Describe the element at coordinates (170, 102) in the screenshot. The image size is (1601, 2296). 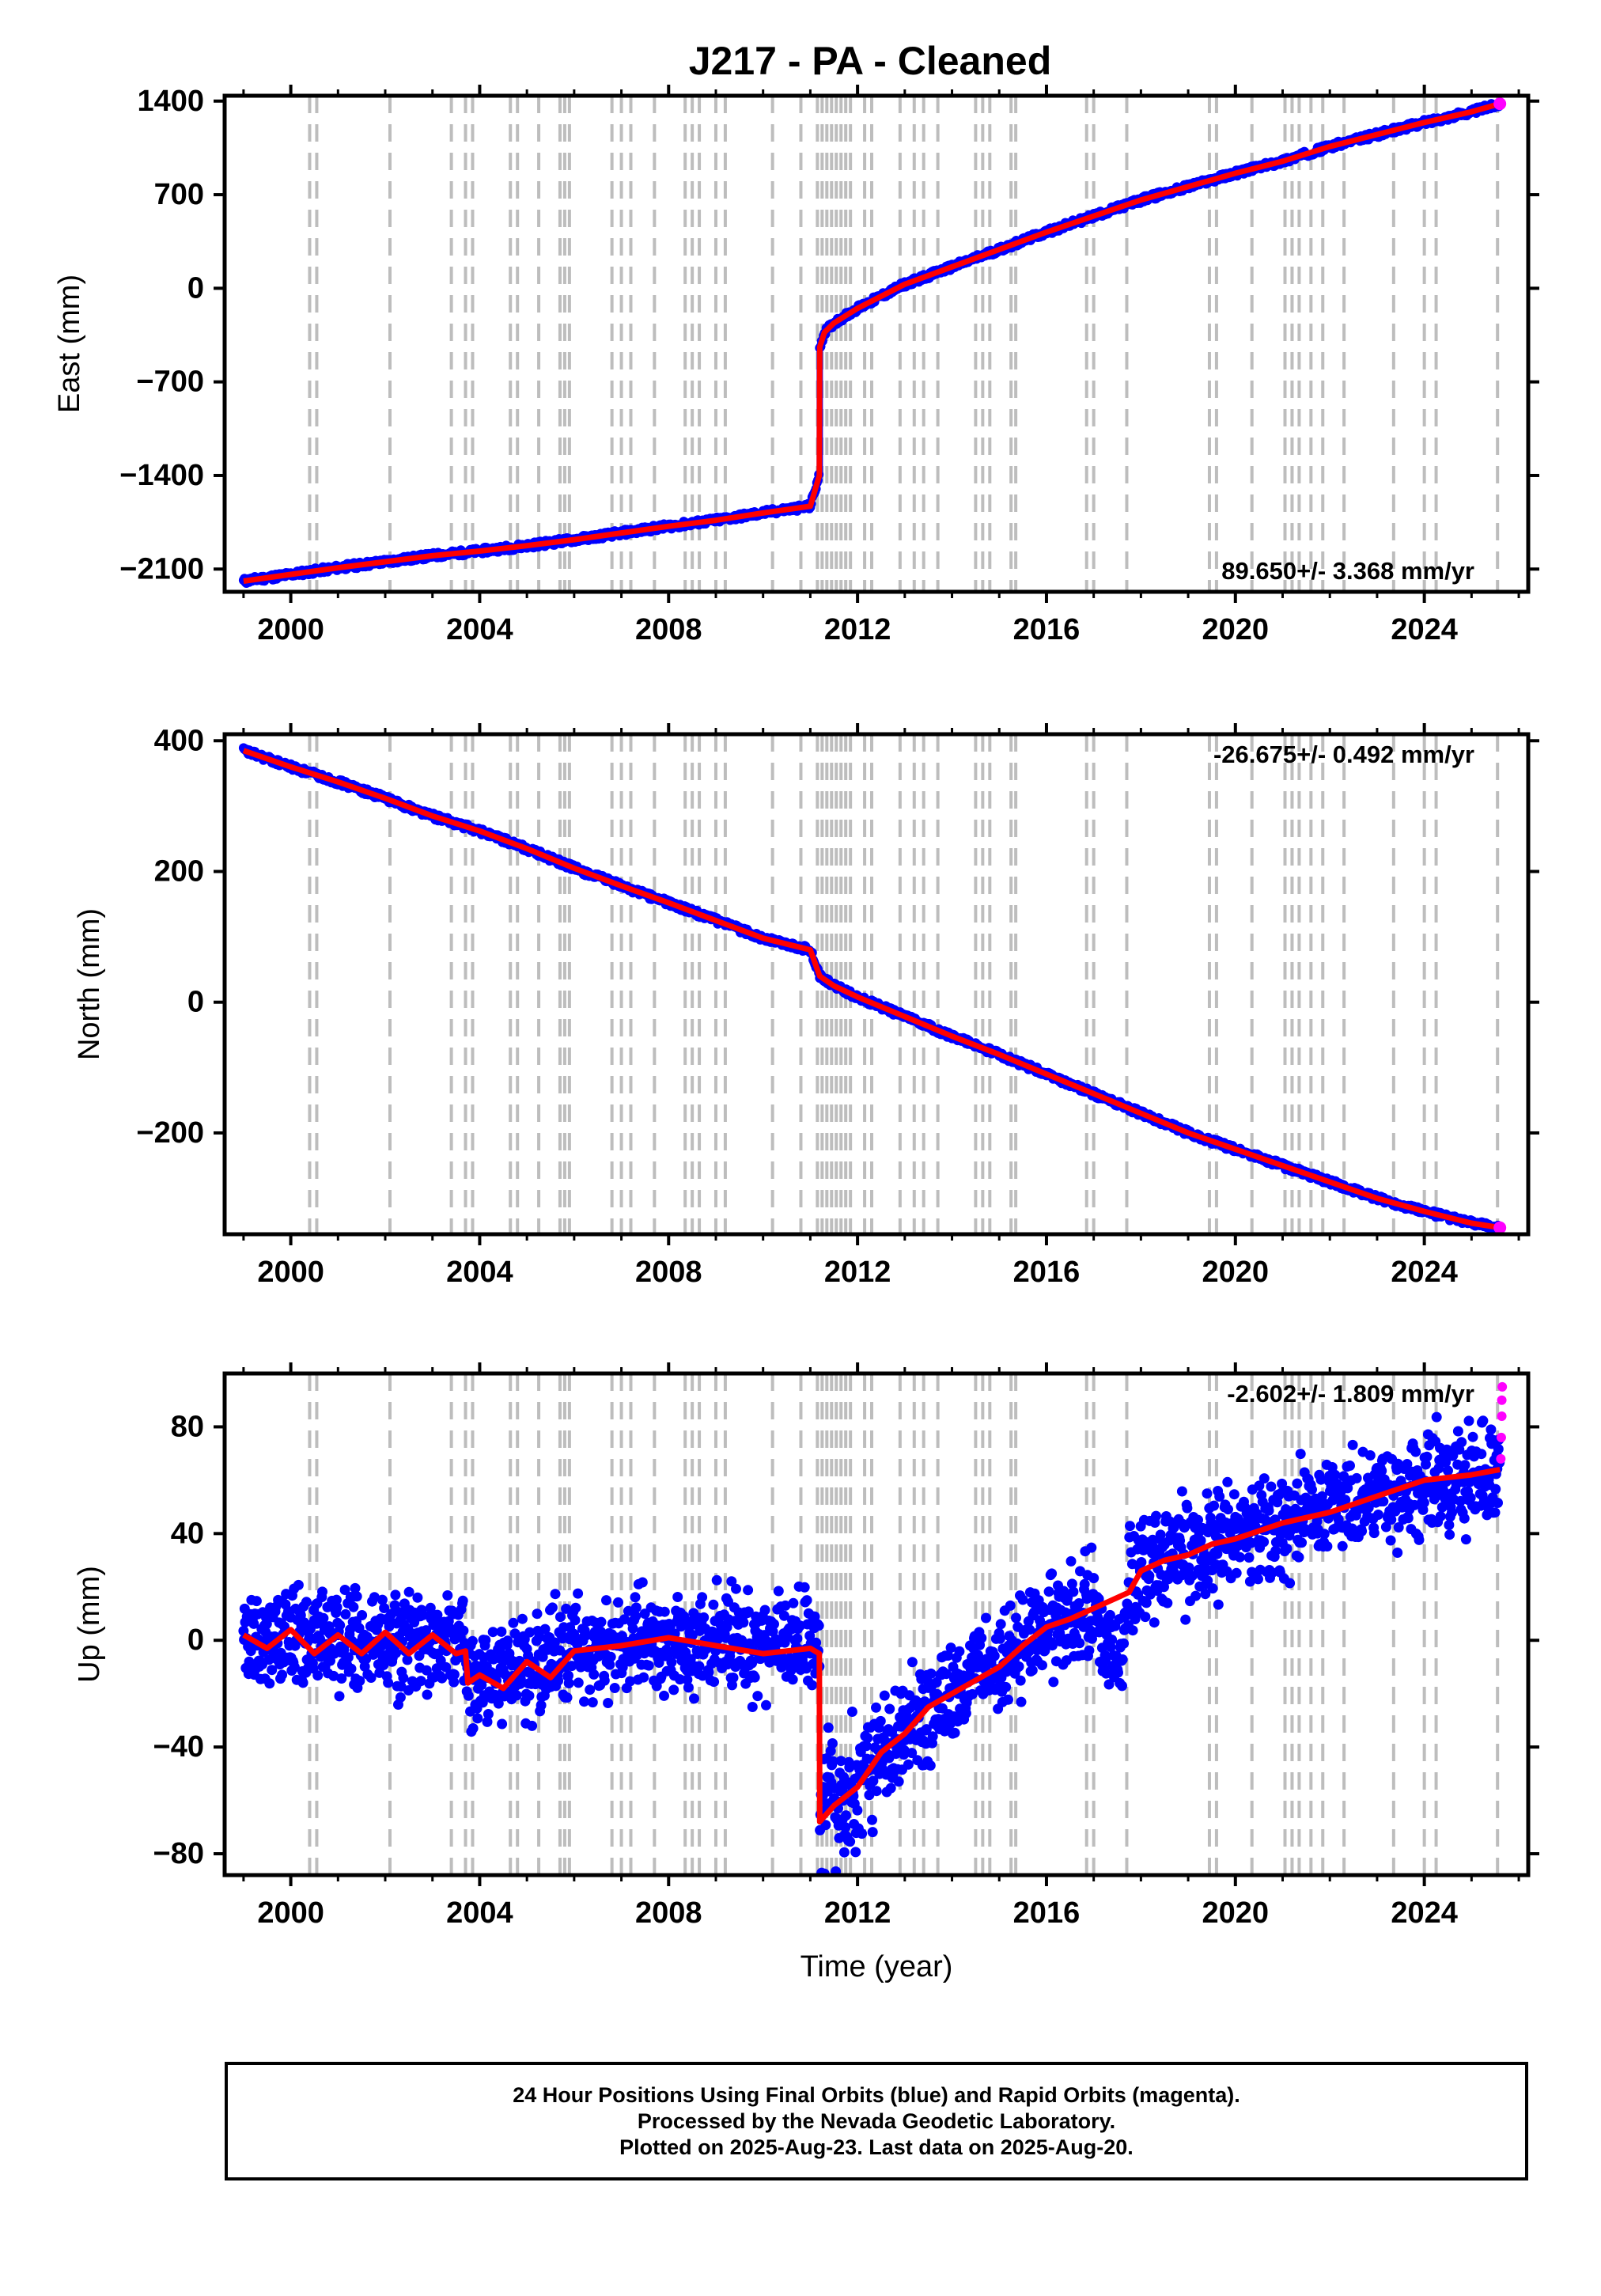
I see `y-tick-label: 1400` at that location.